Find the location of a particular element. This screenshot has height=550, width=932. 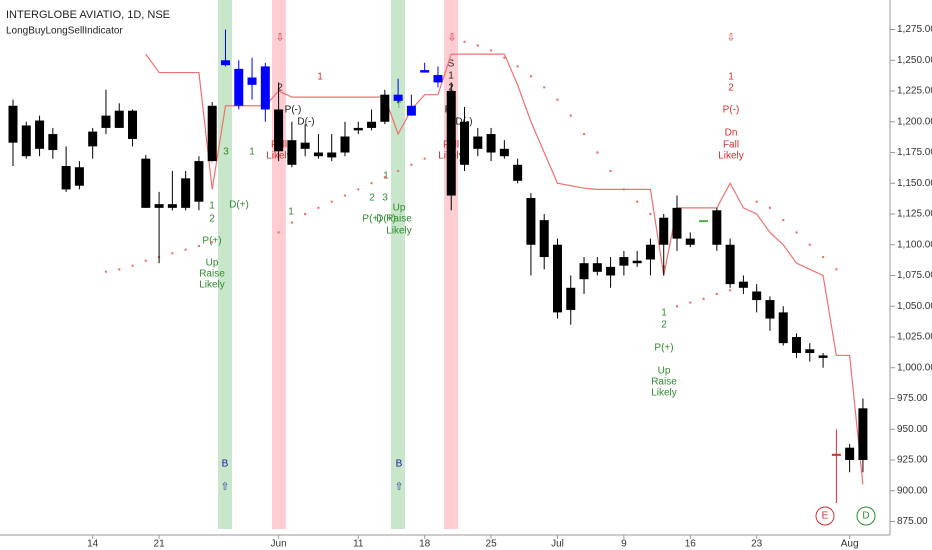

annotation: Up is located at coordinates (212, 263).